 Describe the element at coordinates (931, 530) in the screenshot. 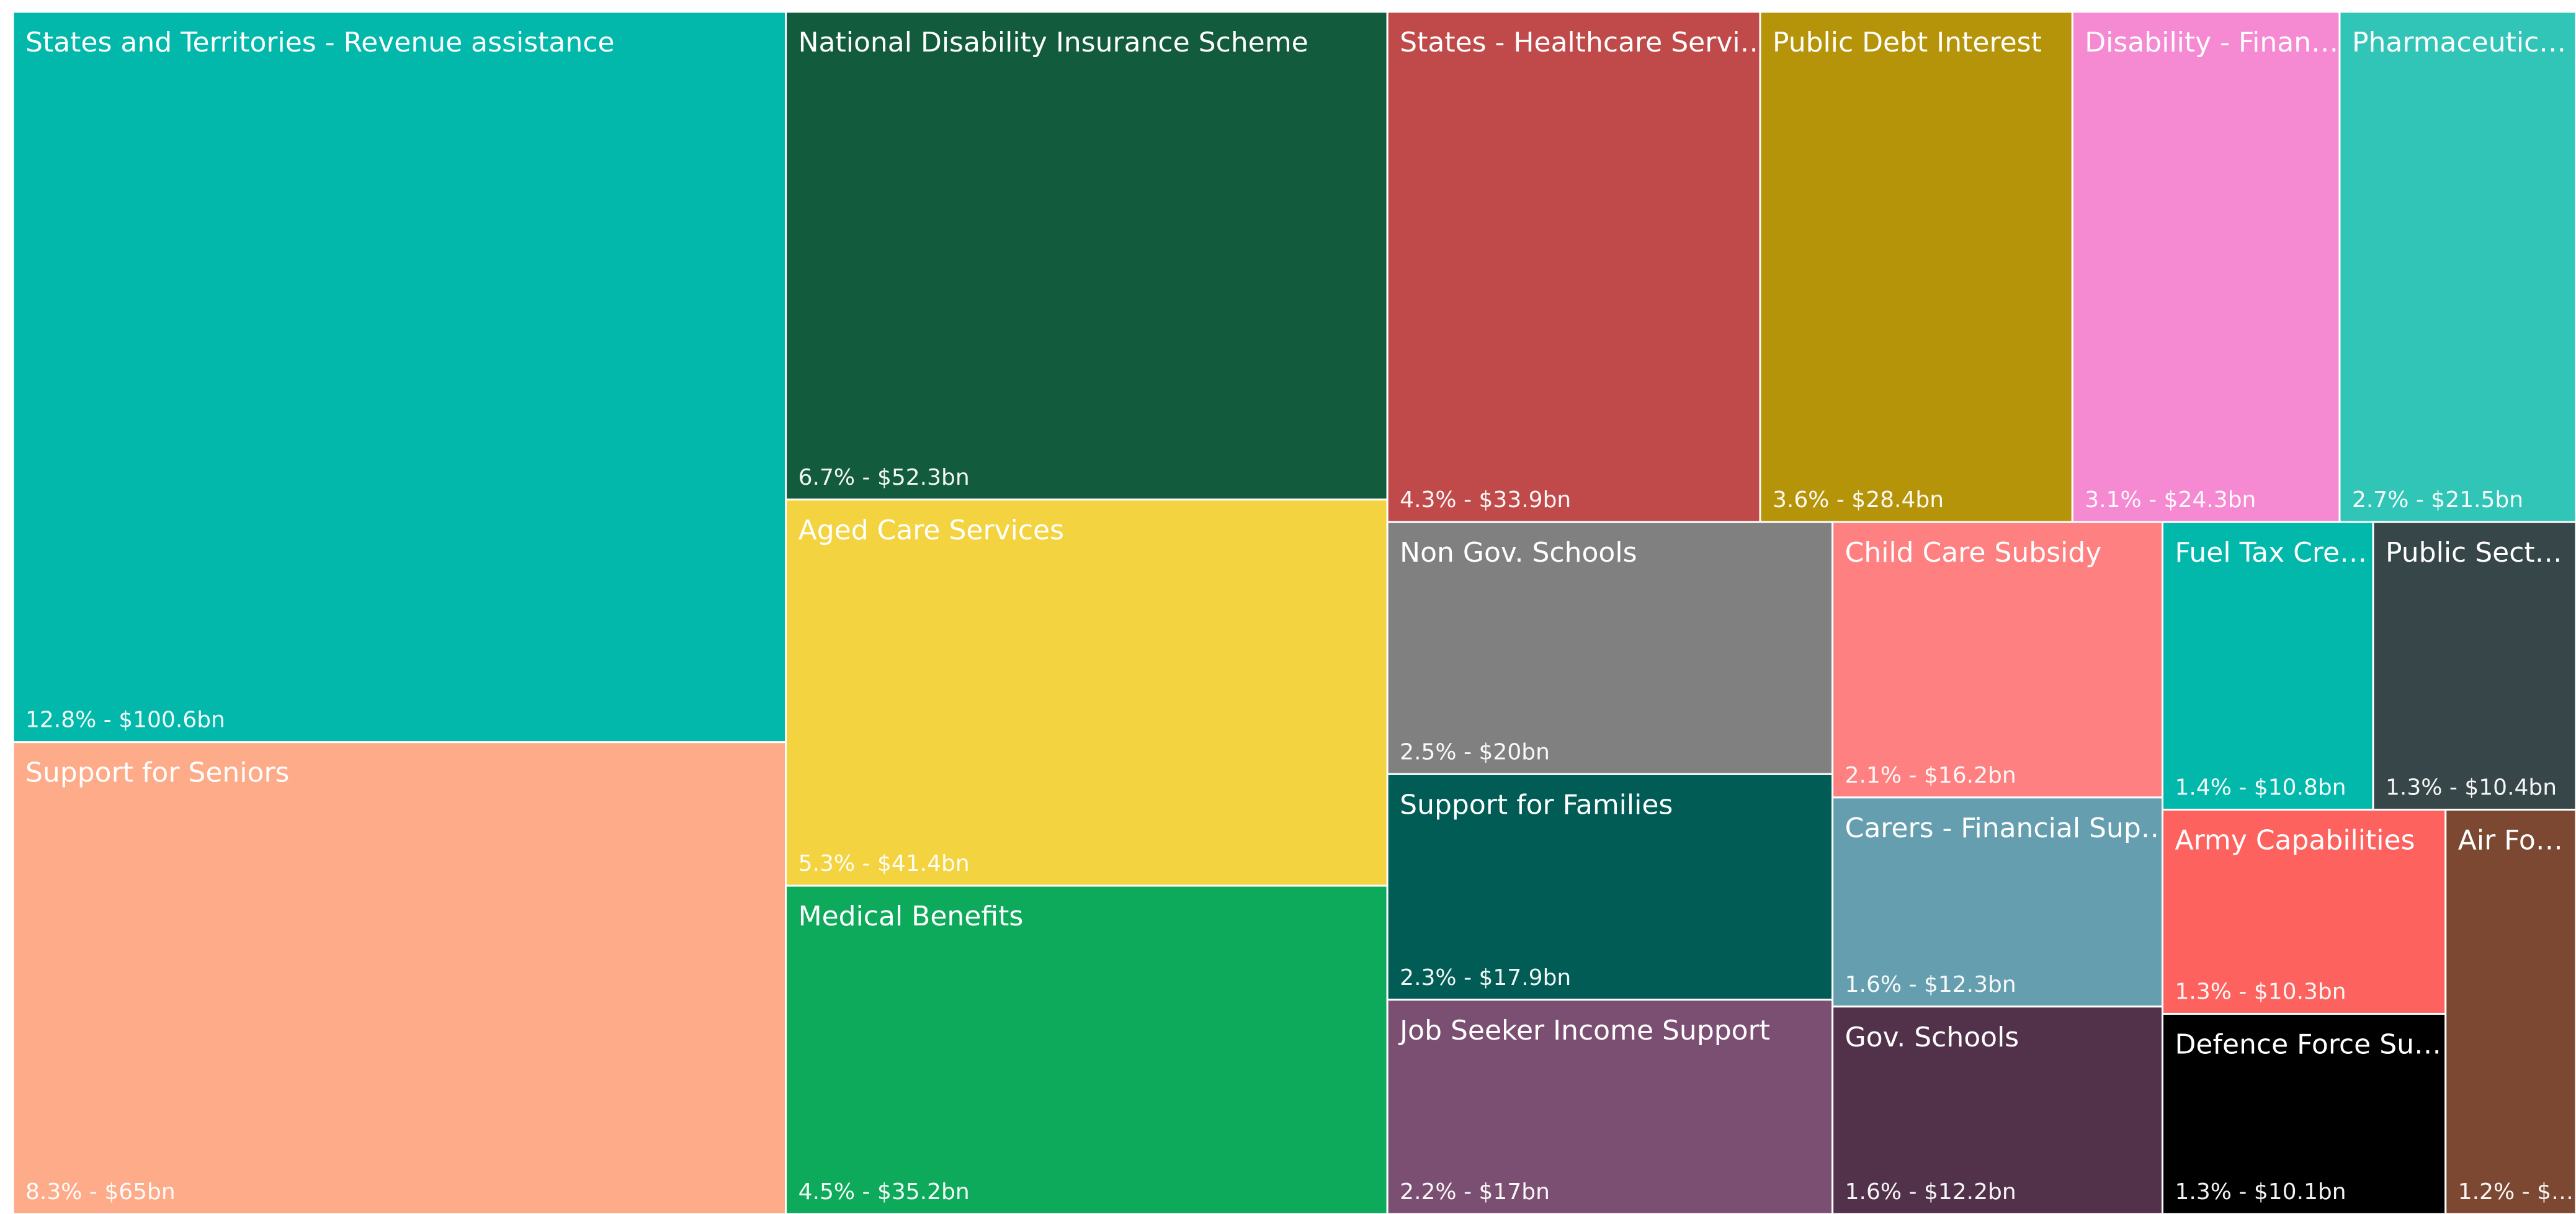

I see `tile-name: Aged Care Services` at that location.